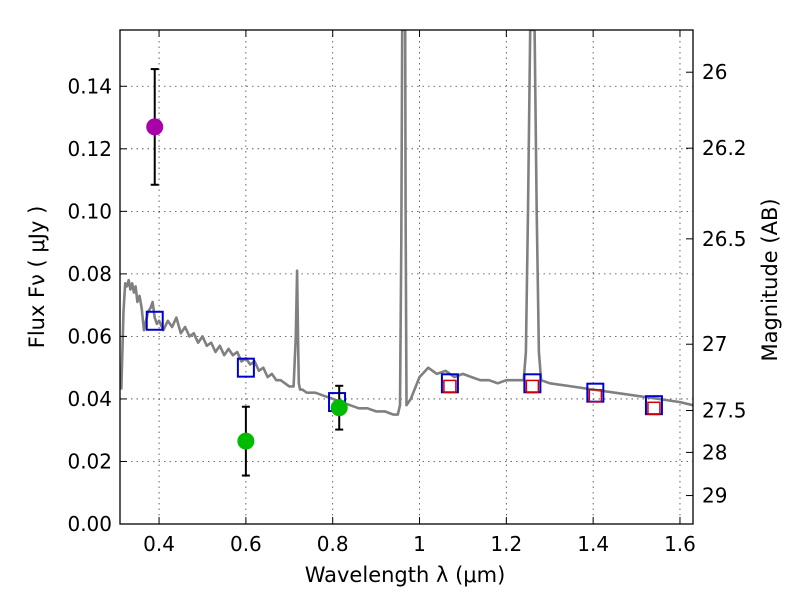 The height and width of the screenshot is (600, 800). I want to click on x-tick-label: 1.2, so click(506, 544).